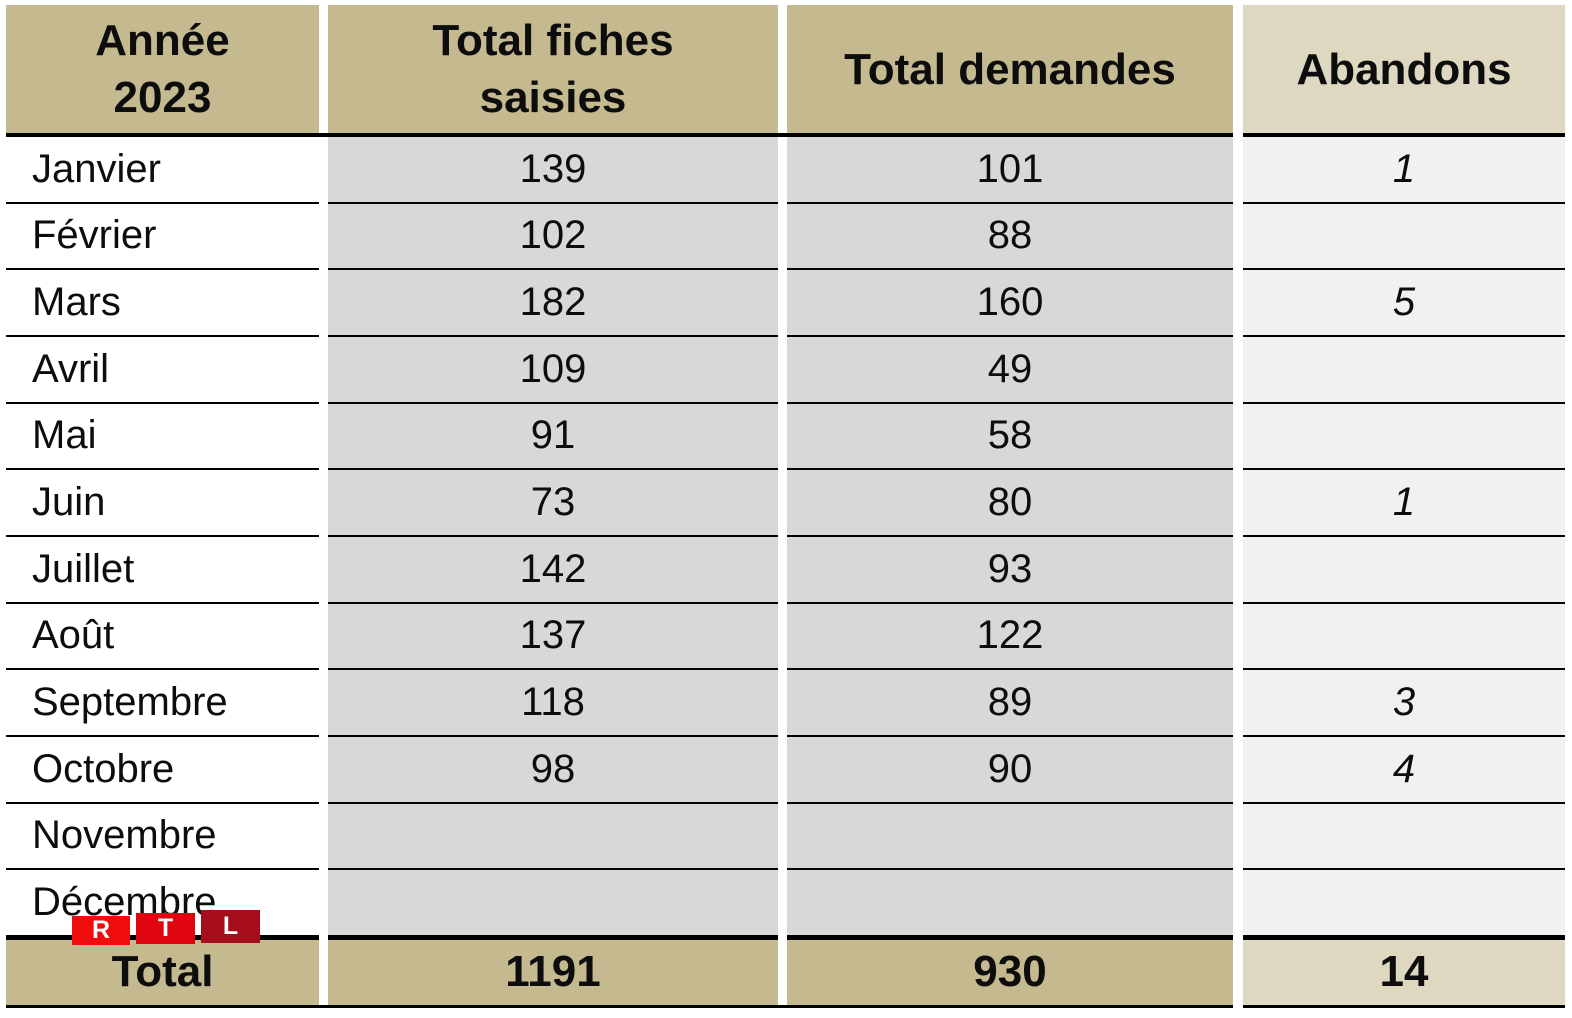 Image resolution: width=1572 pixels, height=1018 pixels. I want to click on fiches-cell: 73, so click(553, 503).